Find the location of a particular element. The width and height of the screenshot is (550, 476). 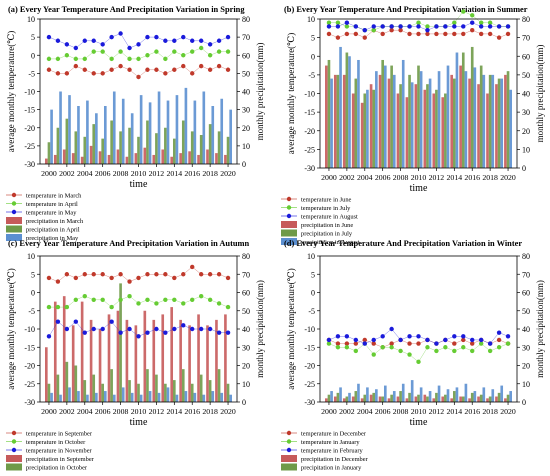

legend-label: precipitation in December is located at coordinates (335, 459).